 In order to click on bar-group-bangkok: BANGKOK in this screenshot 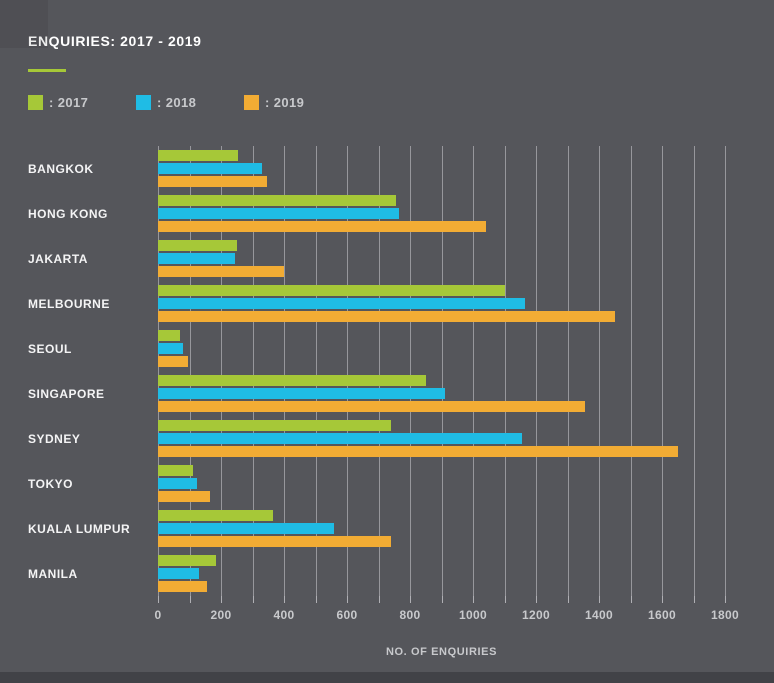, I will do `click(387, 168)`.